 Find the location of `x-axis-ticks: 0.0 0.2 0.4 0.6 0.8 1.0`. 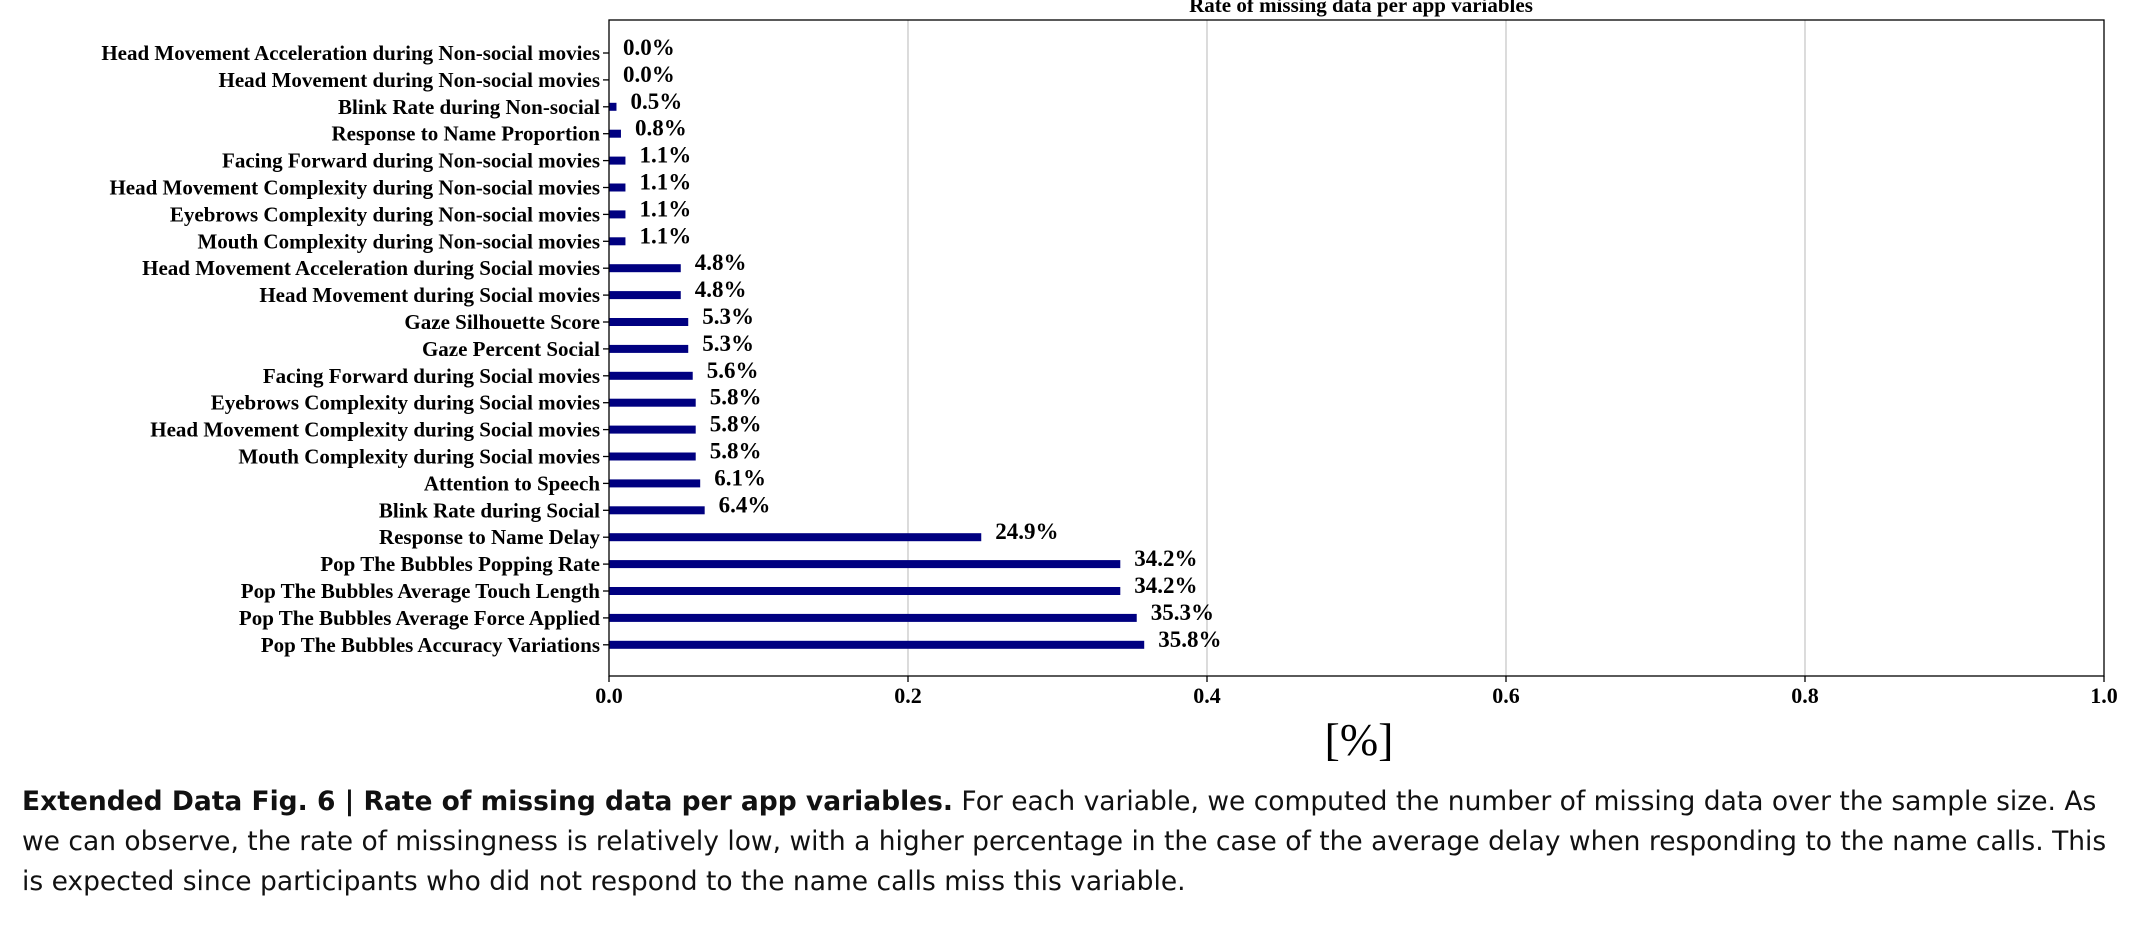

x-axis-ticks: 0.0 0.2 0.4 0.6 0.8 1.0 is located at coordinates (1356, 692).